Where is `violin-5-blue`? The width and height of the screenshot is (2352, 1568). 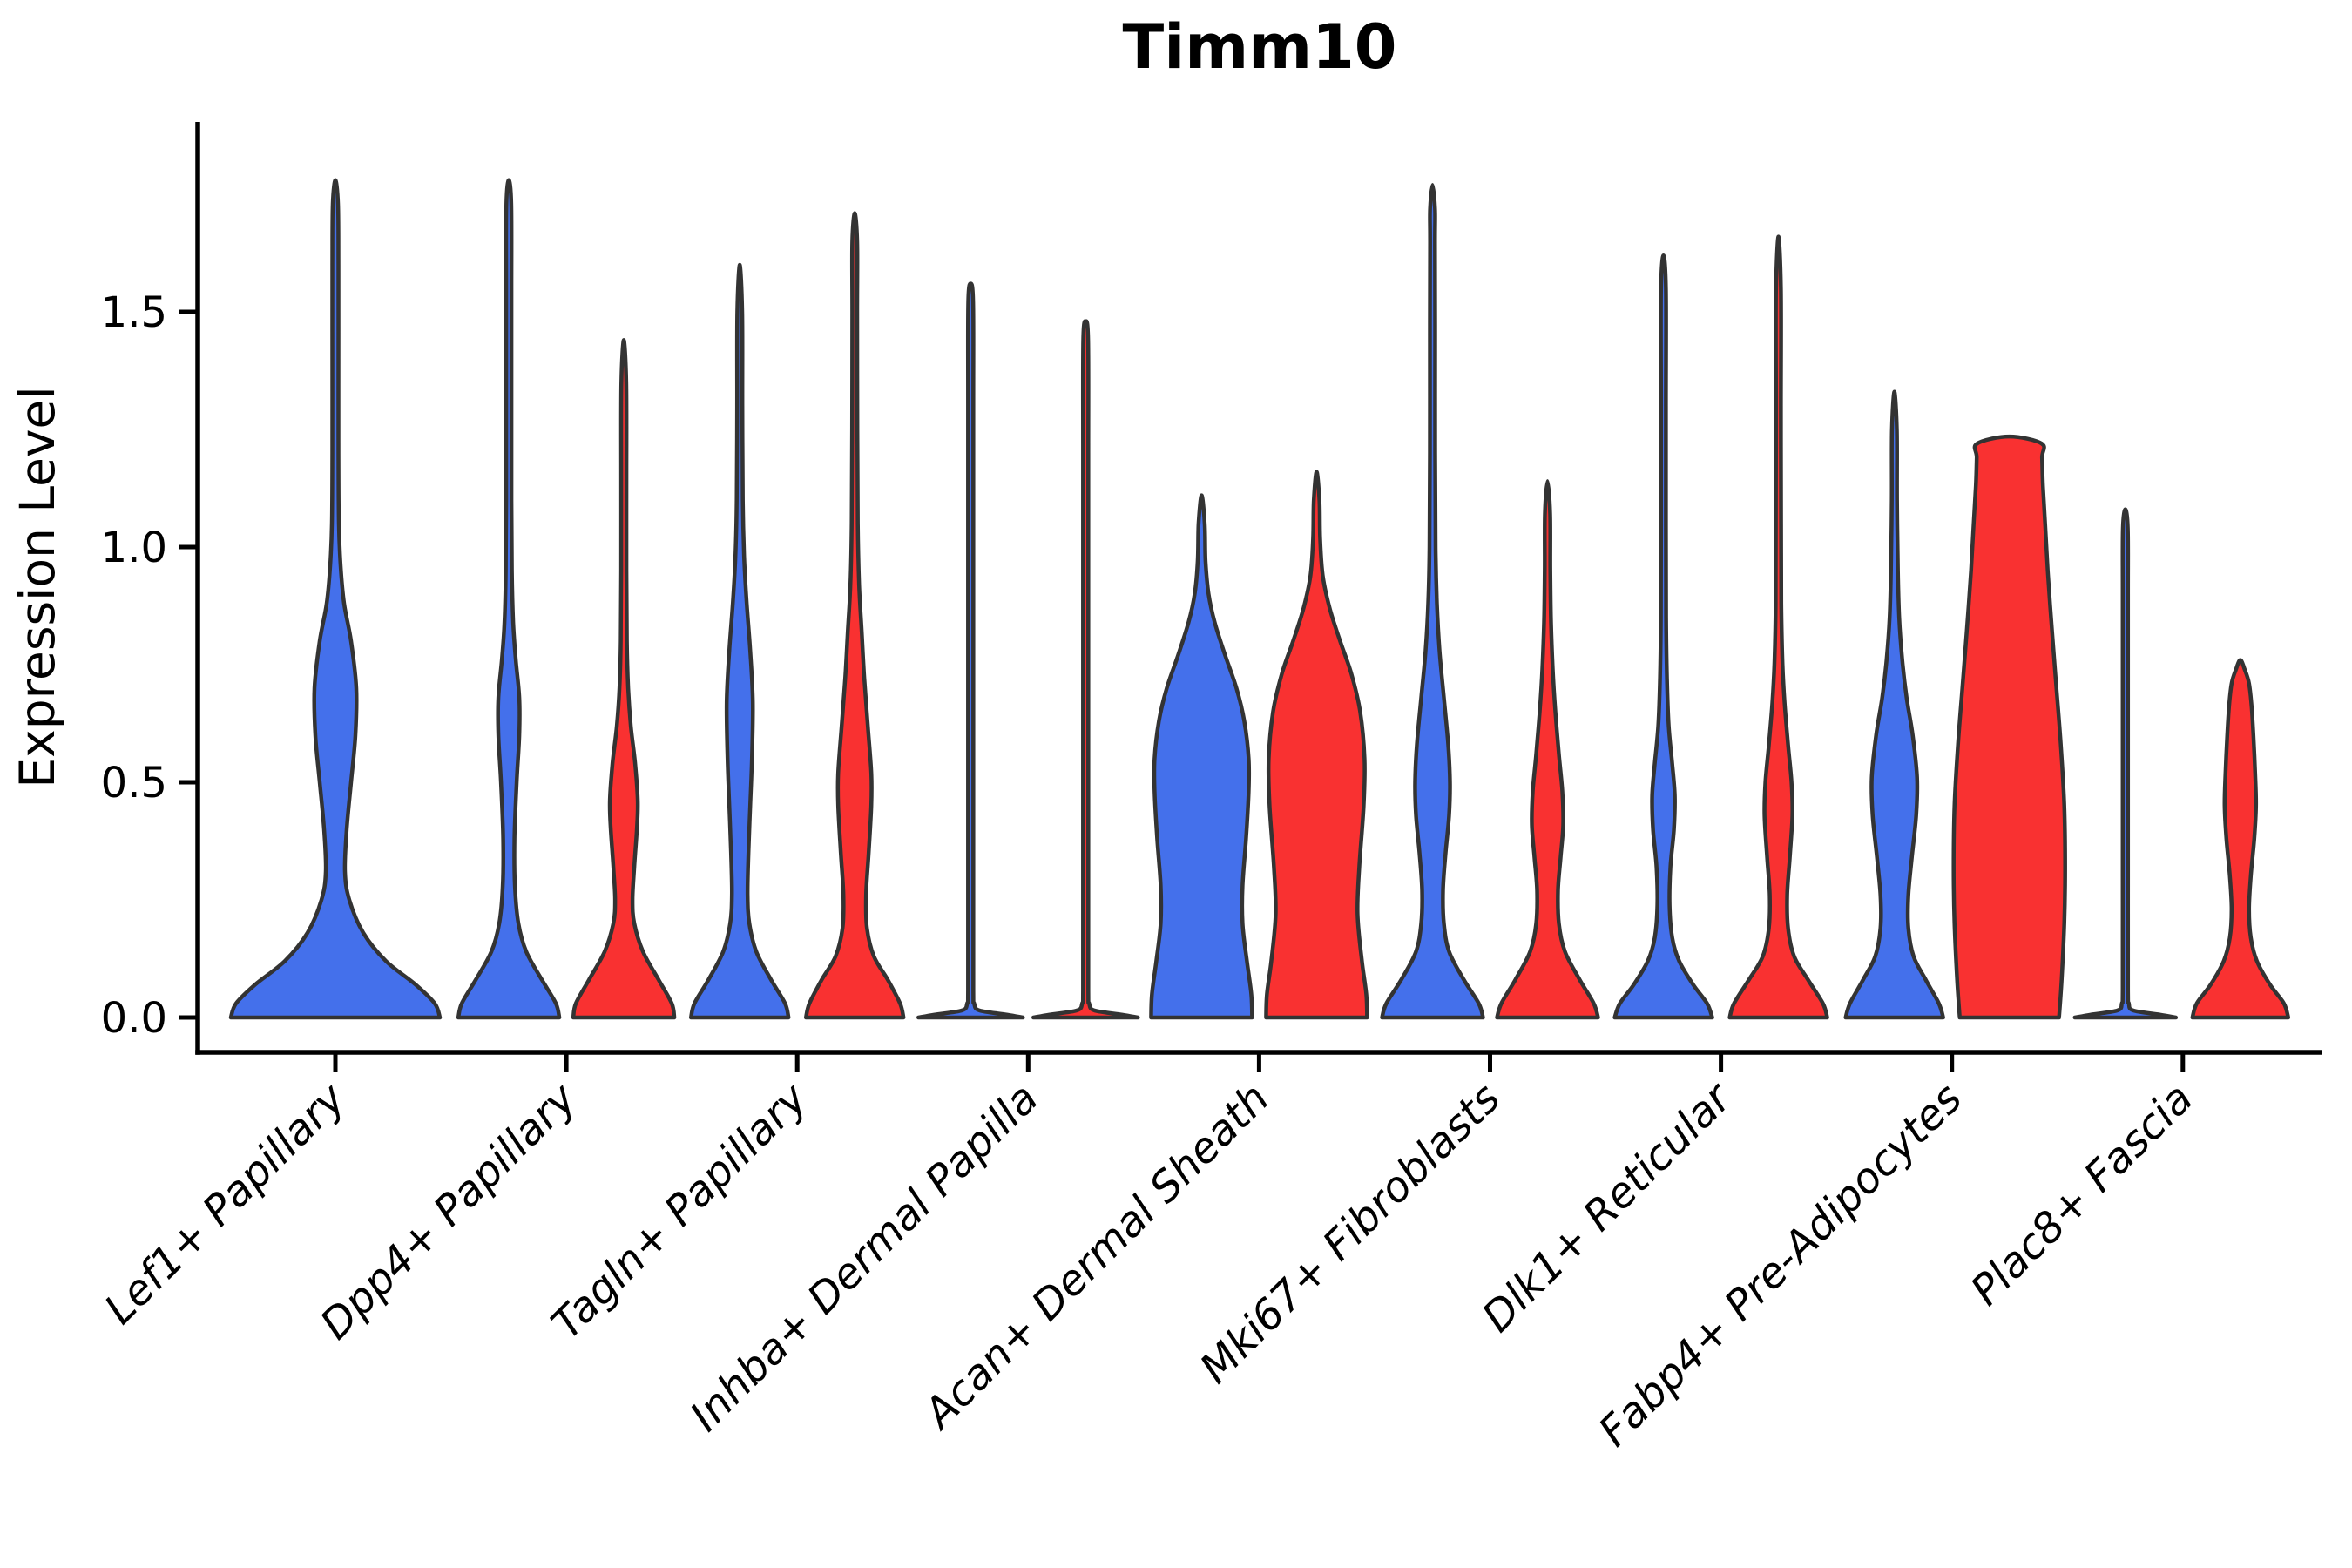 violin-5-blue is located at coordinates (1432, 601).